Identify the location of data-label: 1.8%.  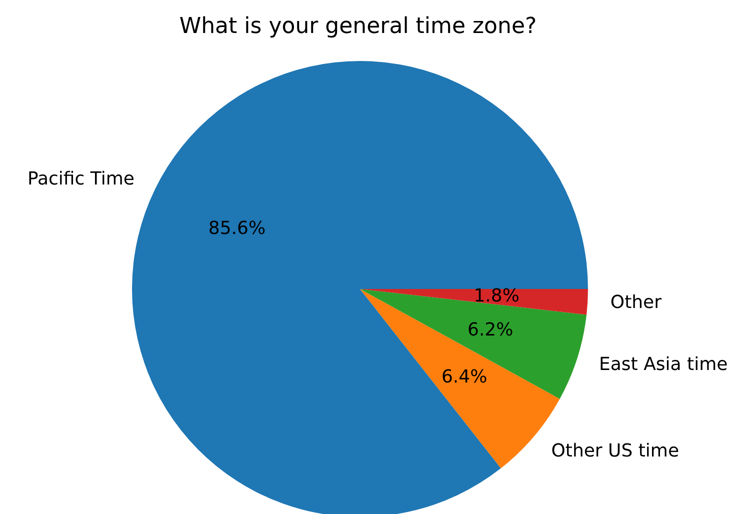
(497, 296).